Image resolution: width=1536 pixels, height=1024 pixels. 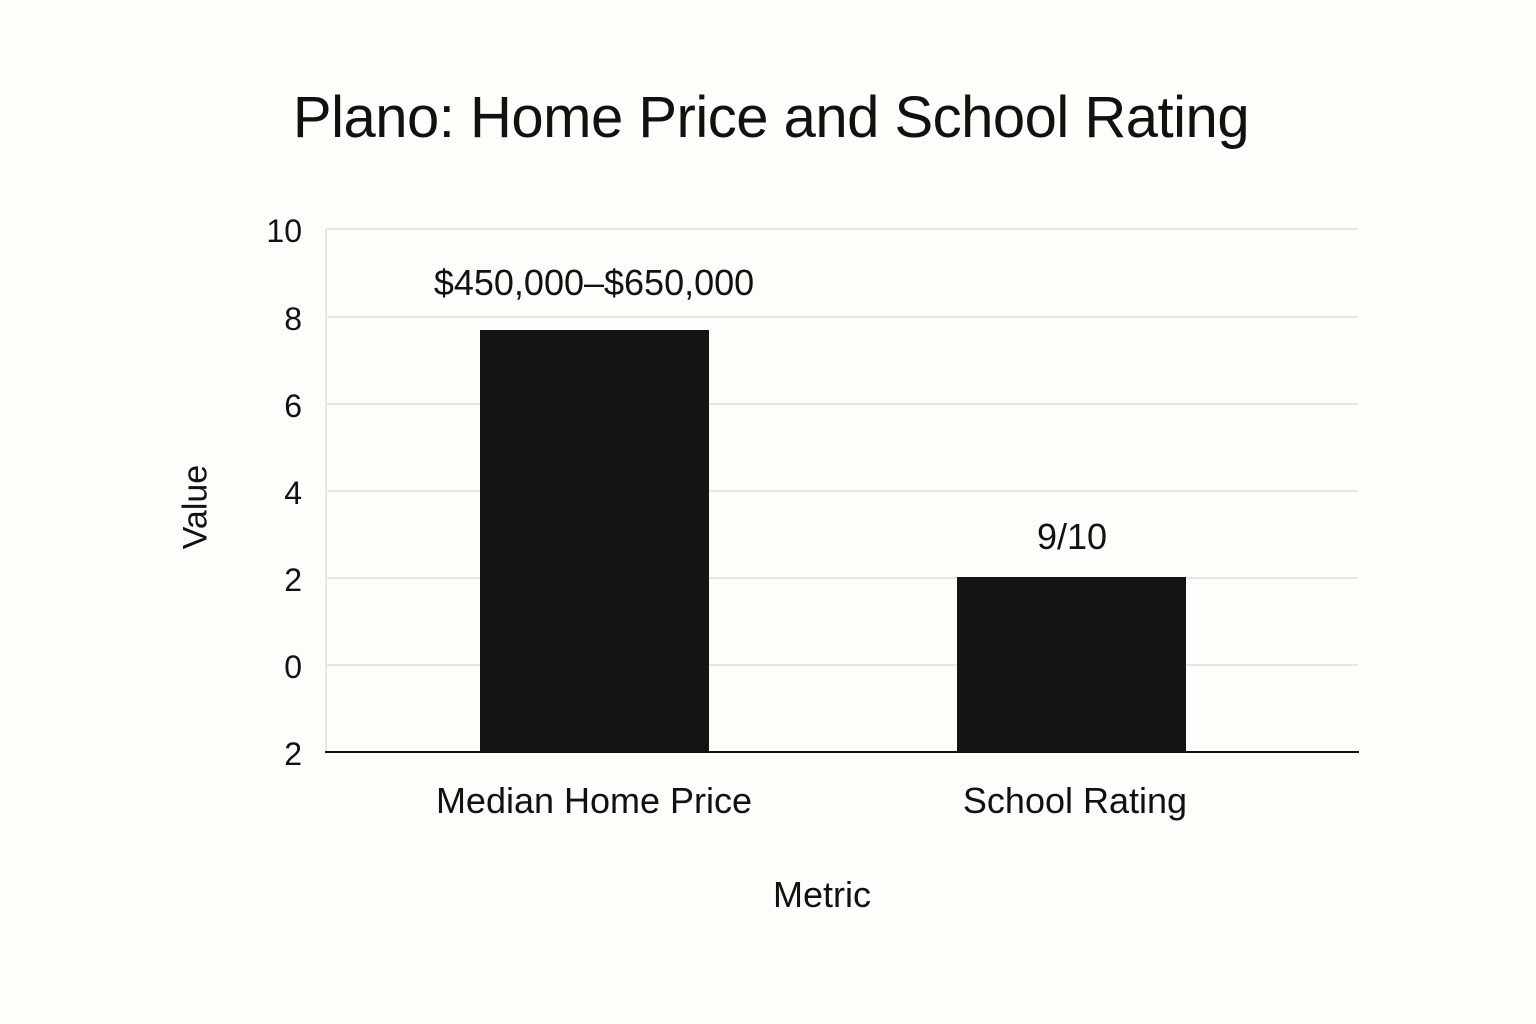 What do you see at coordinates (594, 282) in the screenshot?
I see `data-label: $450,000–$650,000` at bounding box center [594, 282].